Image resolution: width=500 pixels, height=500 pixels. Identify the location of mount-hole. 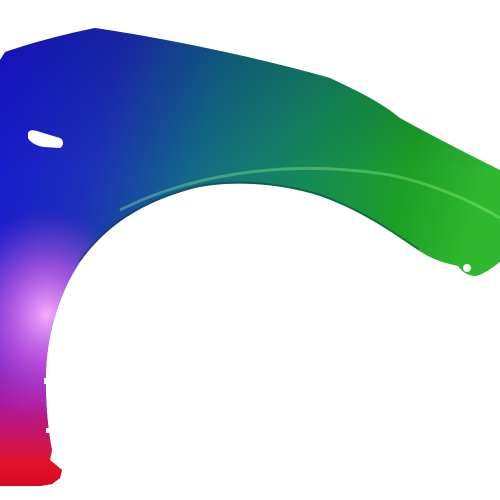
(467, 268).